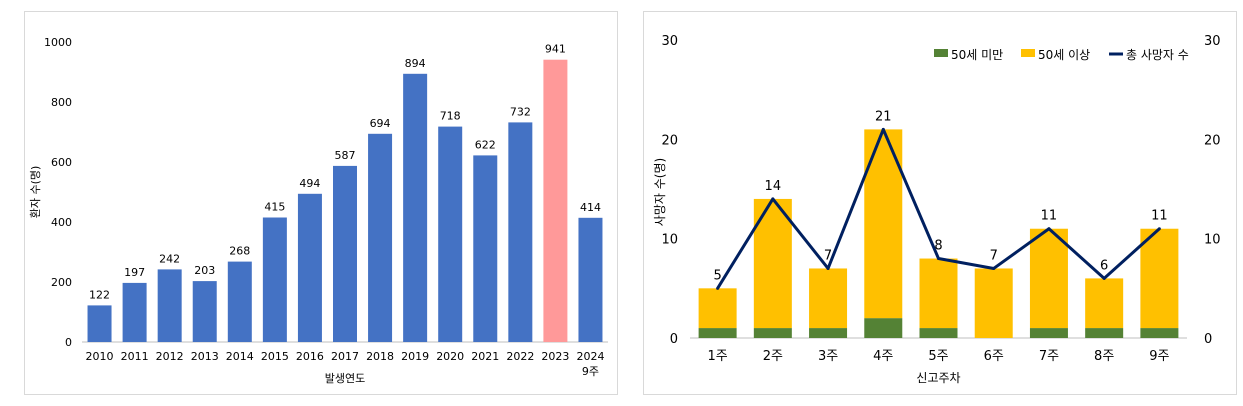 Image resolution: width=1243 pixels, height=406 pixels. I want to click on bar-value-label: 242, so click(169, 258).